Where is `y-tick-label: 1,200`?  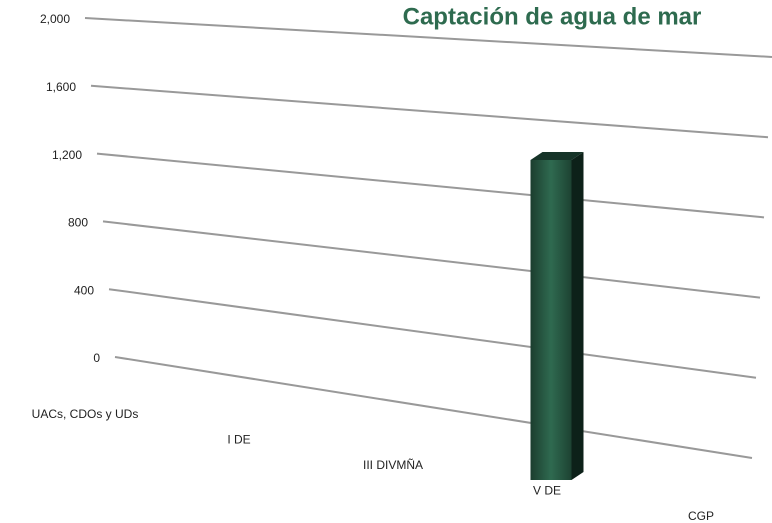 y-tick-label: 1,200 is located at coordinates (67, 155).